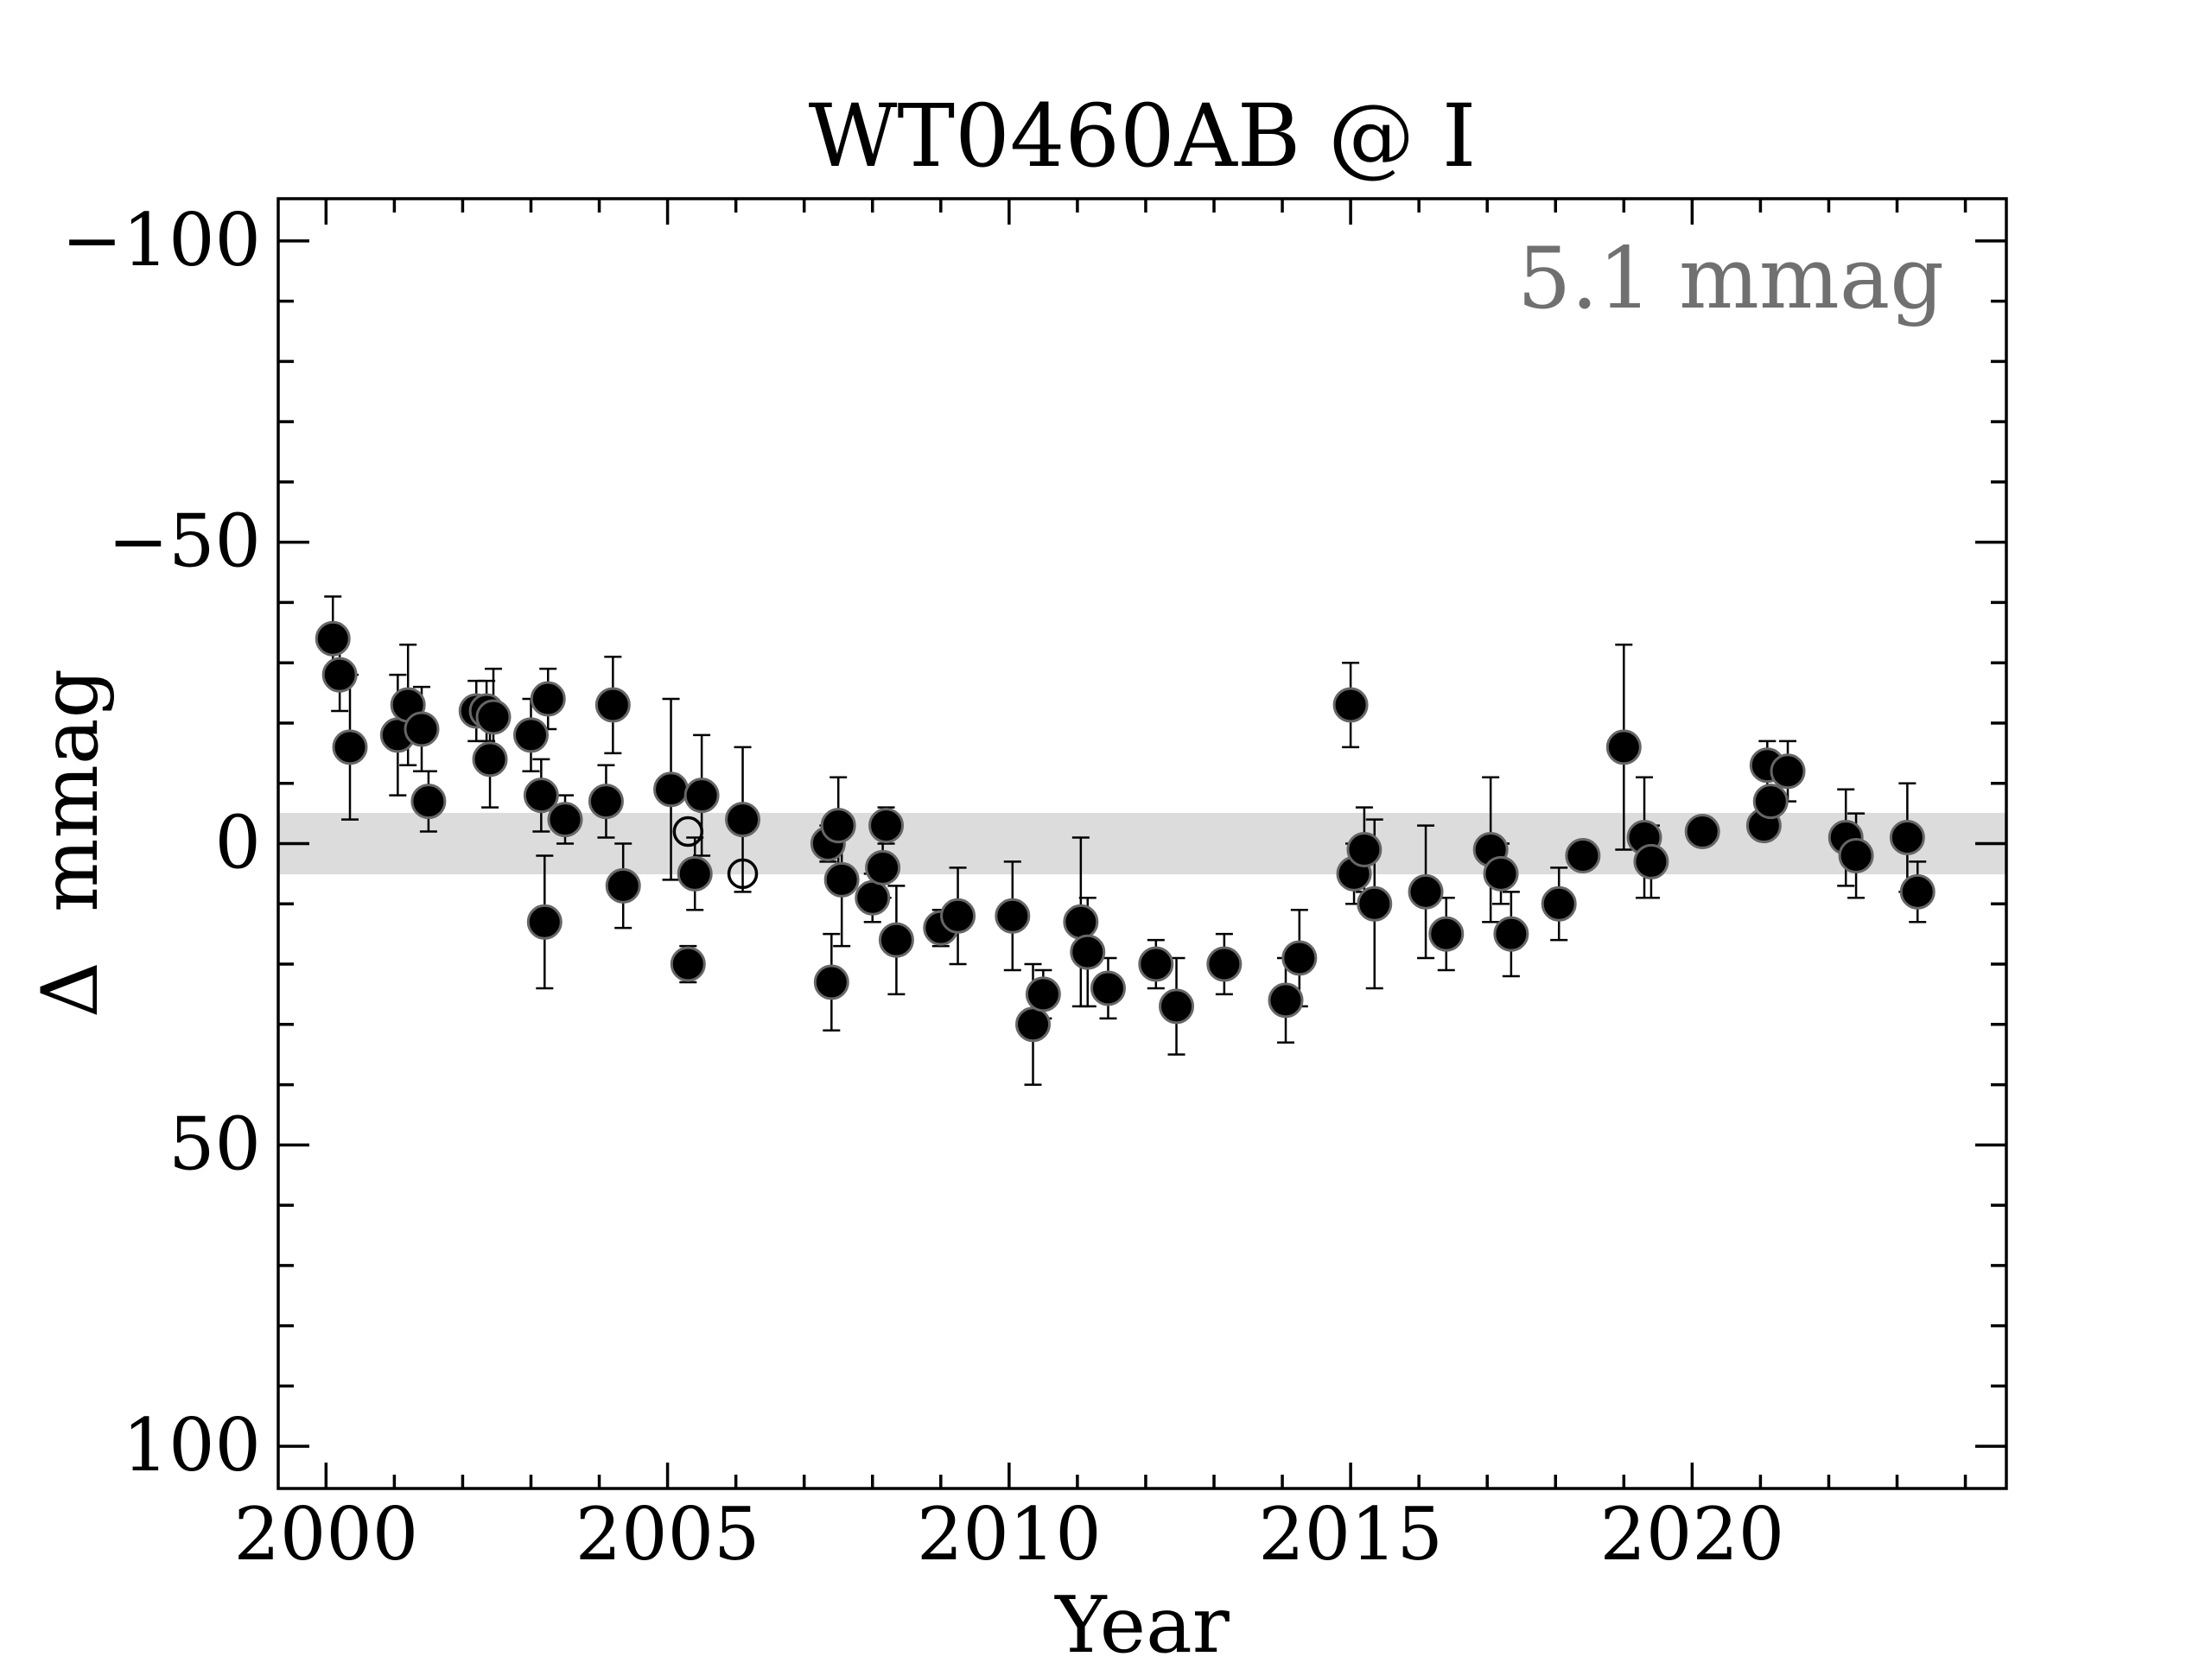 Image resolution: width=2212 pixels, height=1663 pixels. Describe the element at coordinates (1691, 1535) in the screenshot. I see `x-tick-label: 2020` at that location.